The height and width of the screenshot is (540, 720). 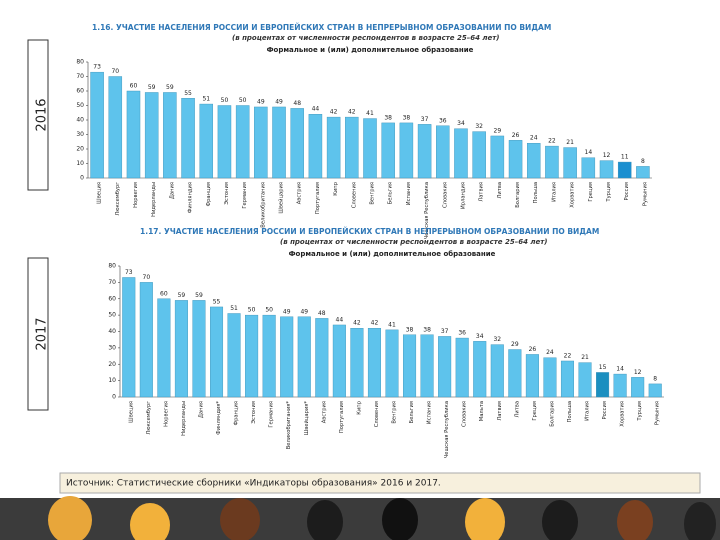 What do you see at coordinates (518, 195) in the screenshot?
I see `x-tick-label: Болгария` at bounding box center [518, 195].